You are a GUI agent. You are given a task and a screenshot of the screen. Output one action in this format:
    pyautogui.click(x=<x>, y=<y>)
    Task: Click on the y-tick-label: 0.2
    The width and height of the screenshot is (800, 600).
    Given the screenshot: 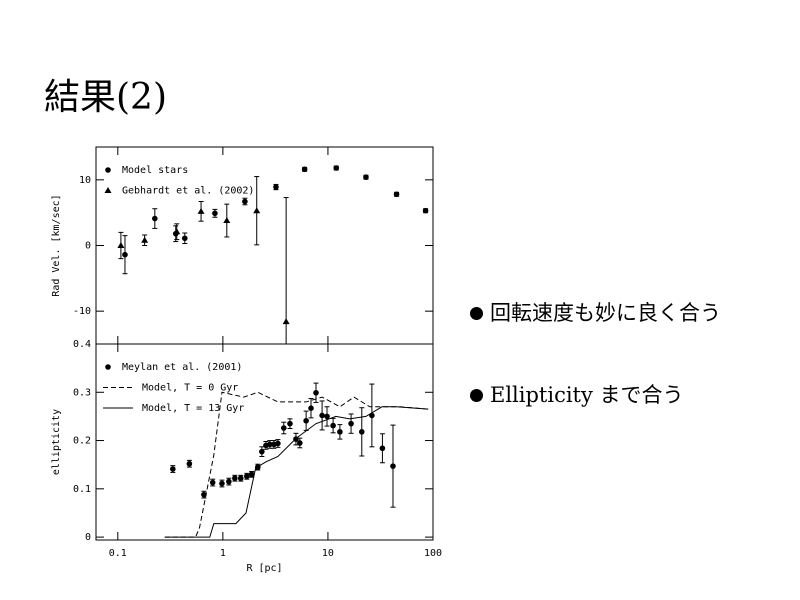 What is the action you would take?
    pyautogui.click(x=82, y=441)
    